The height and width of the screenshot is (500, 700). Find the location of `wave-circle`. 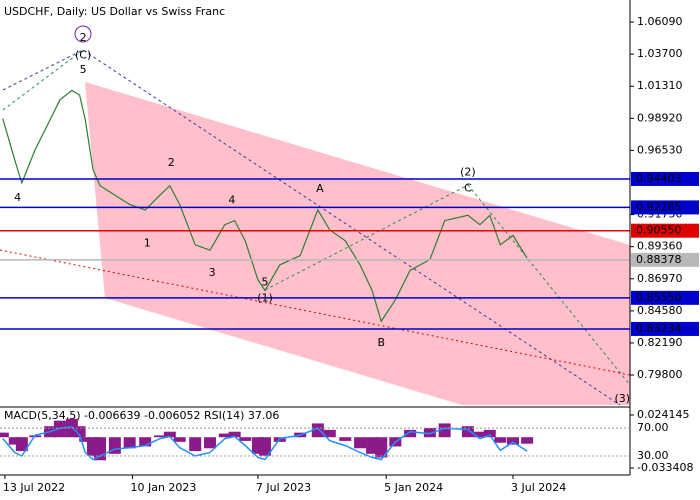

wave-circle is located at coordinates (83, 34).